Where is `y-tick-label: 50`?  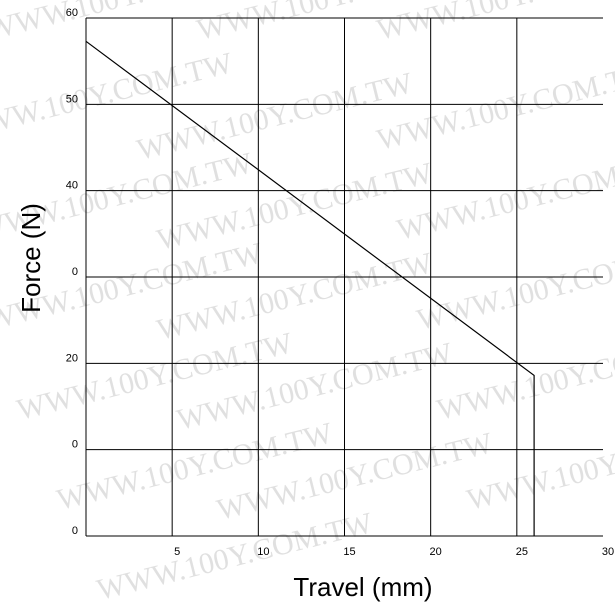 y-tick-label: 50 is located at coordinates (72, 99).